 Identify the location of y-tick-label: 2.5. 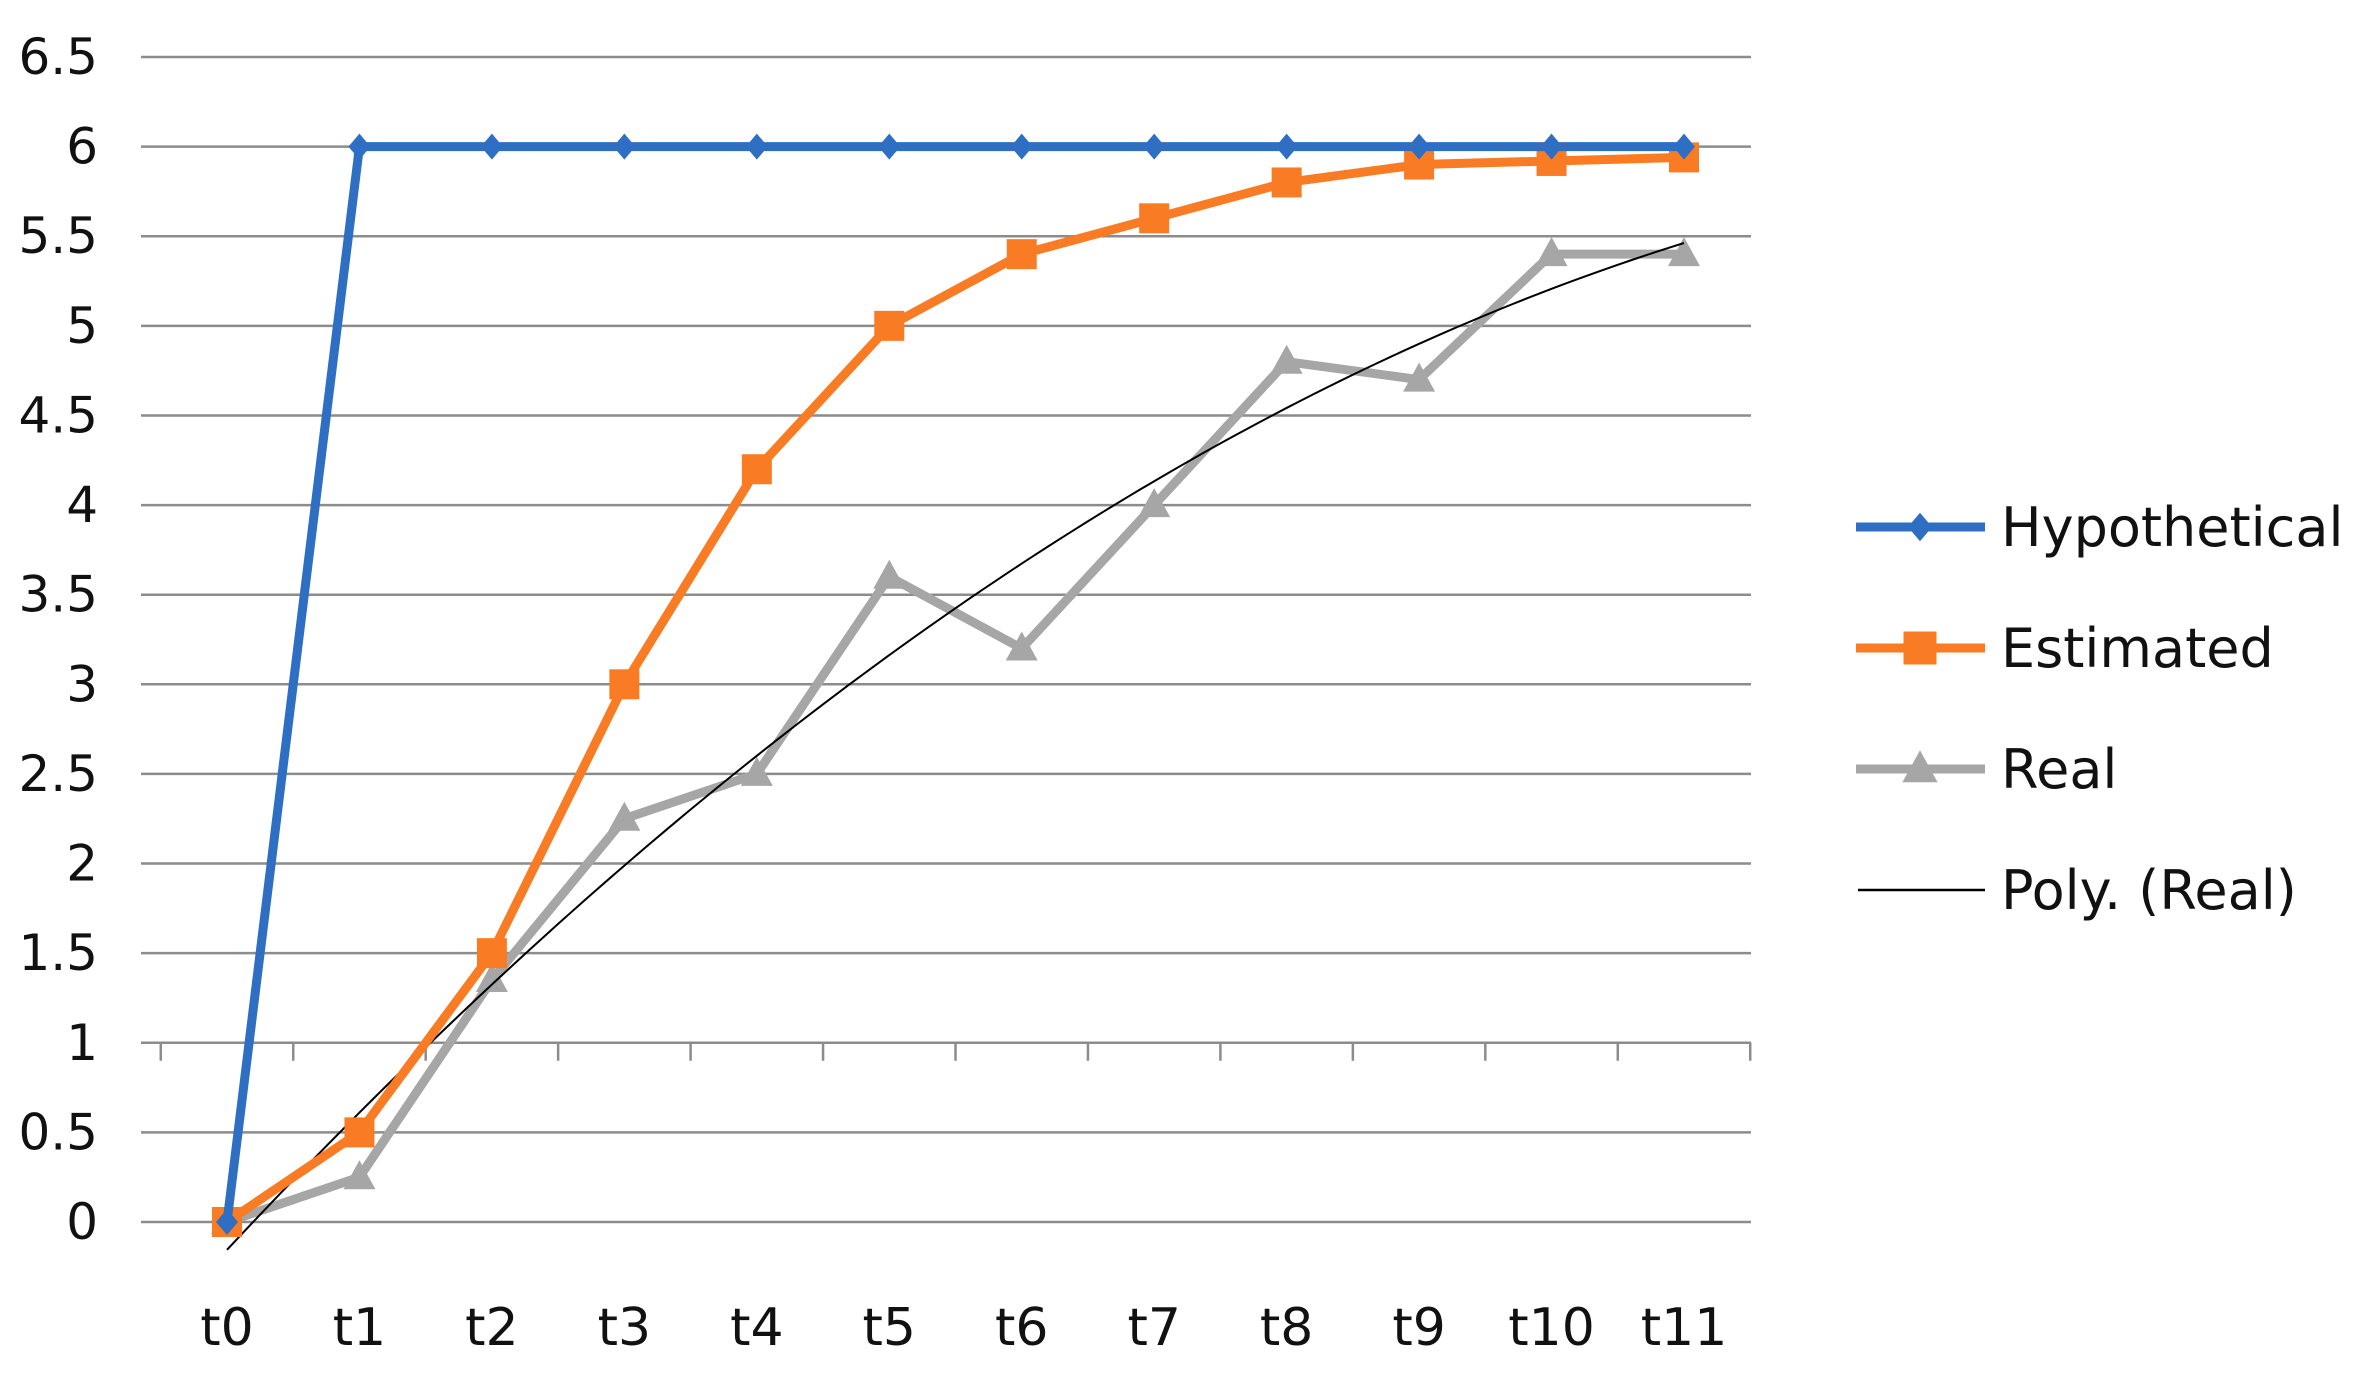
(58, 774).